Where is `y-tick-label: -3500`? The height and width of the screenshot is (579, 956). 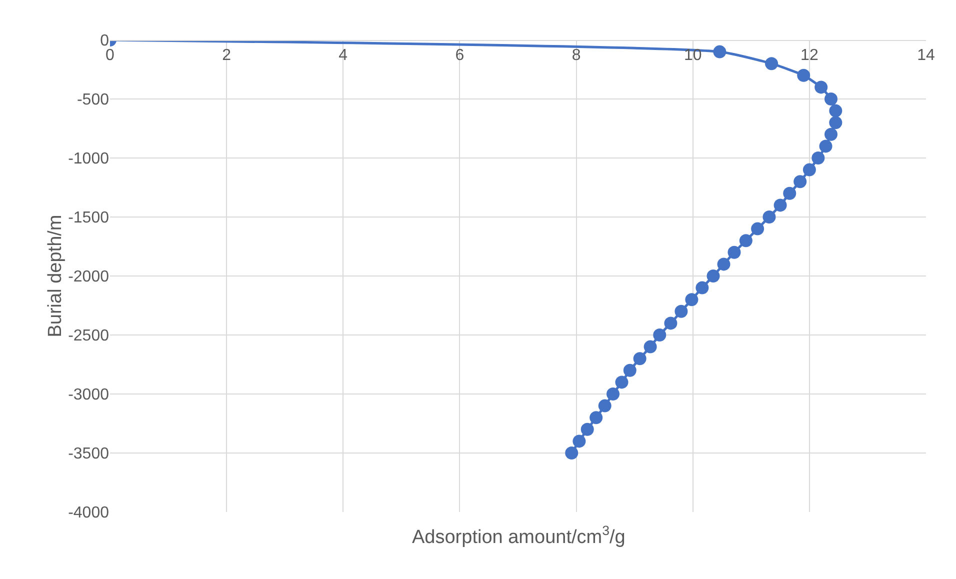
y-tick-label: -3500 is located at coordinates (89, 454).